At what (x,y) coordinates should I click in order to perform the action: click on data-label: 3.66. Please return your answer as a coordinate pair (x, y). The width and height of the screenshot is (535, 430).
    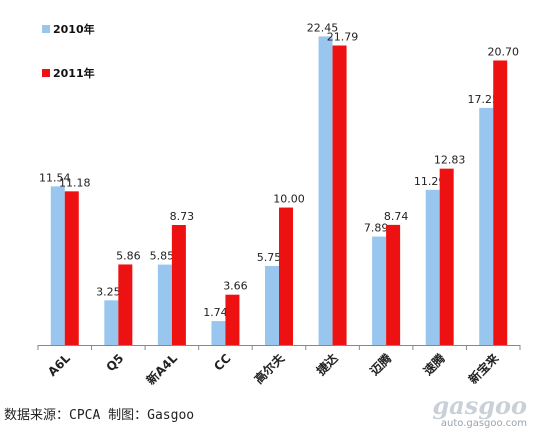
    Looking at the image, I should click on (235, 286).